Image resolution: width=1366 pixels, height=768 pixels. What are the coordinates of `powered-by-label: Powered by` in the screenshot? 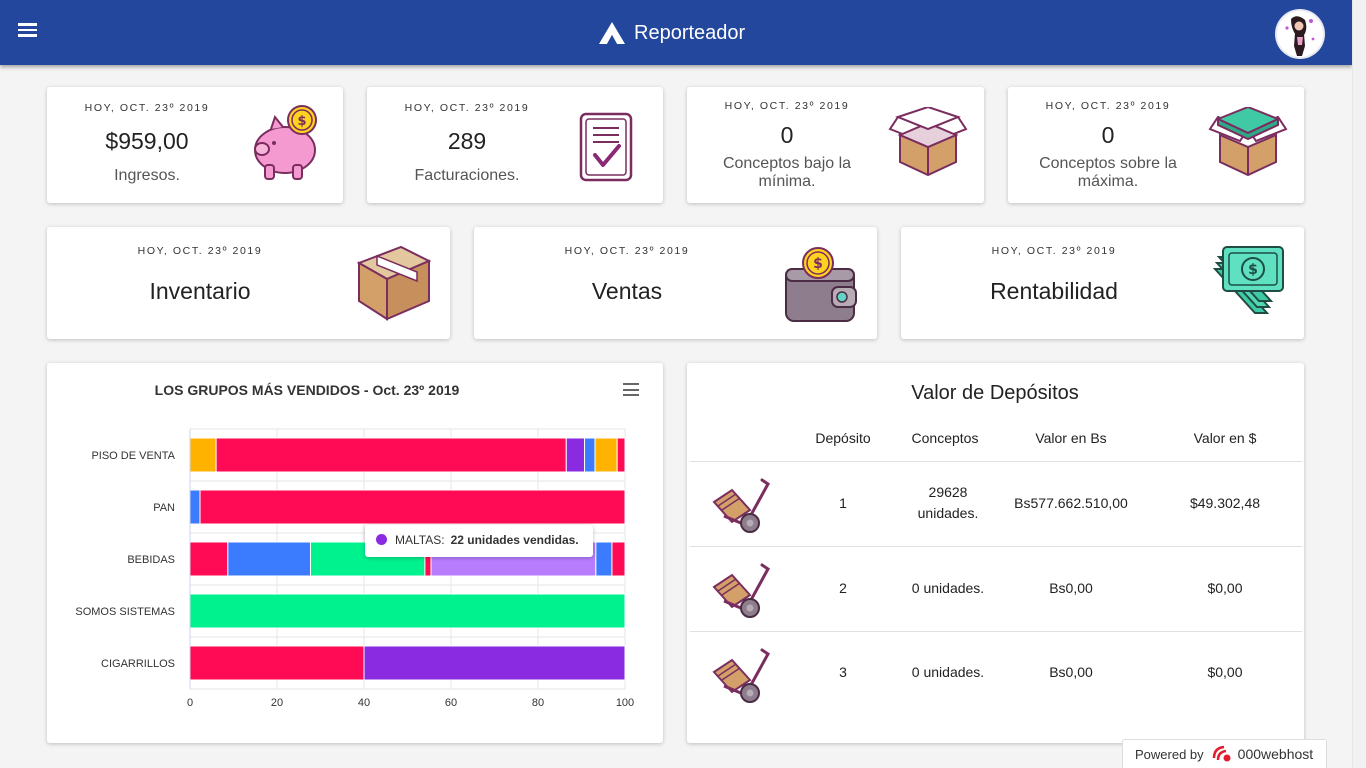 It's located at (1169, 754).